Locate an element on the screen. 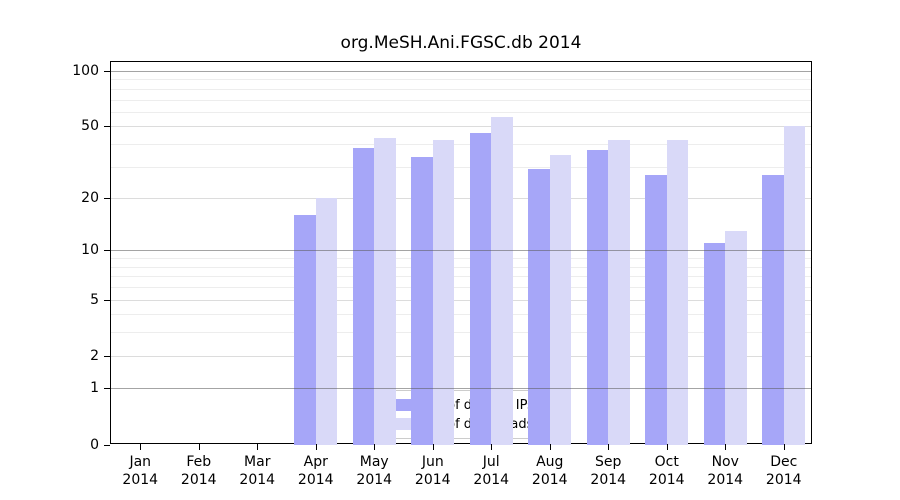 This screenshot has width=900, height=500. y-tick-label: 50 is located at coordinates (90, 126).